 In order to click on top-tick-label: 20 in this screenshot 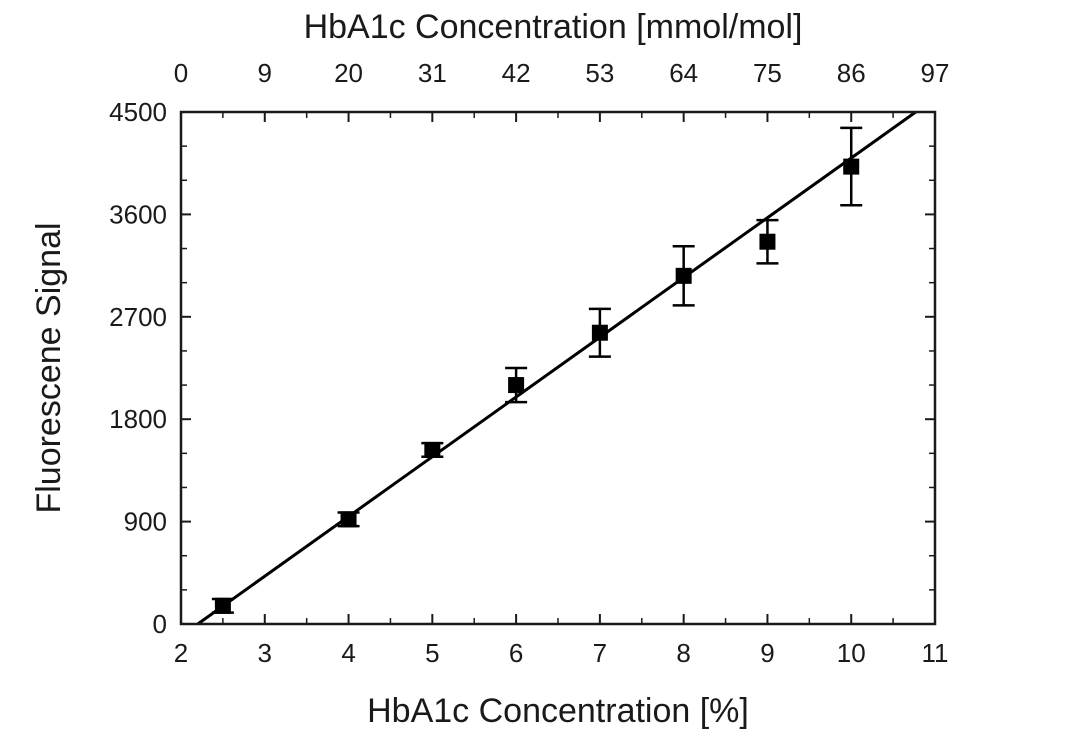, I will do `click(348, 73)`.